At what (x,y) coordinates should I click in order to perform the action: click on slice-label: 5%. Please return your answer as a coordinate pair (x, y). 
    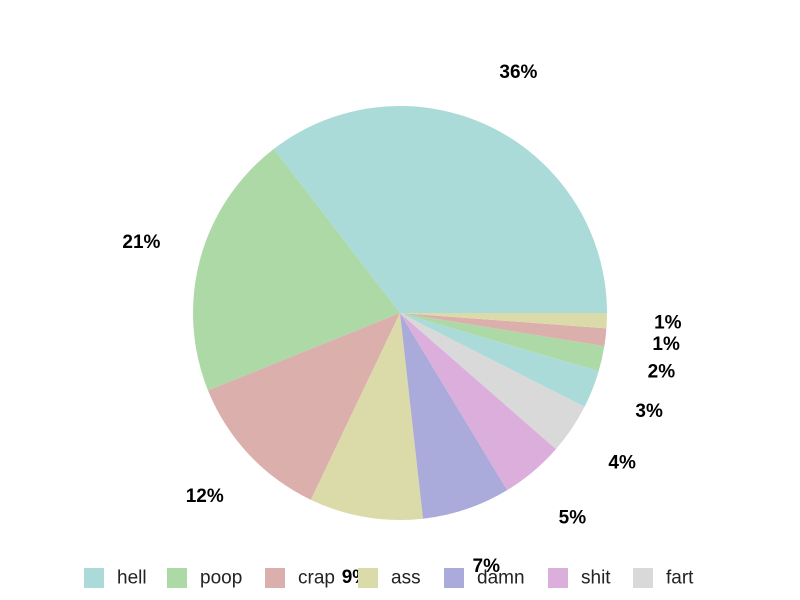
    Looking at the image, I should click on (573, 518).